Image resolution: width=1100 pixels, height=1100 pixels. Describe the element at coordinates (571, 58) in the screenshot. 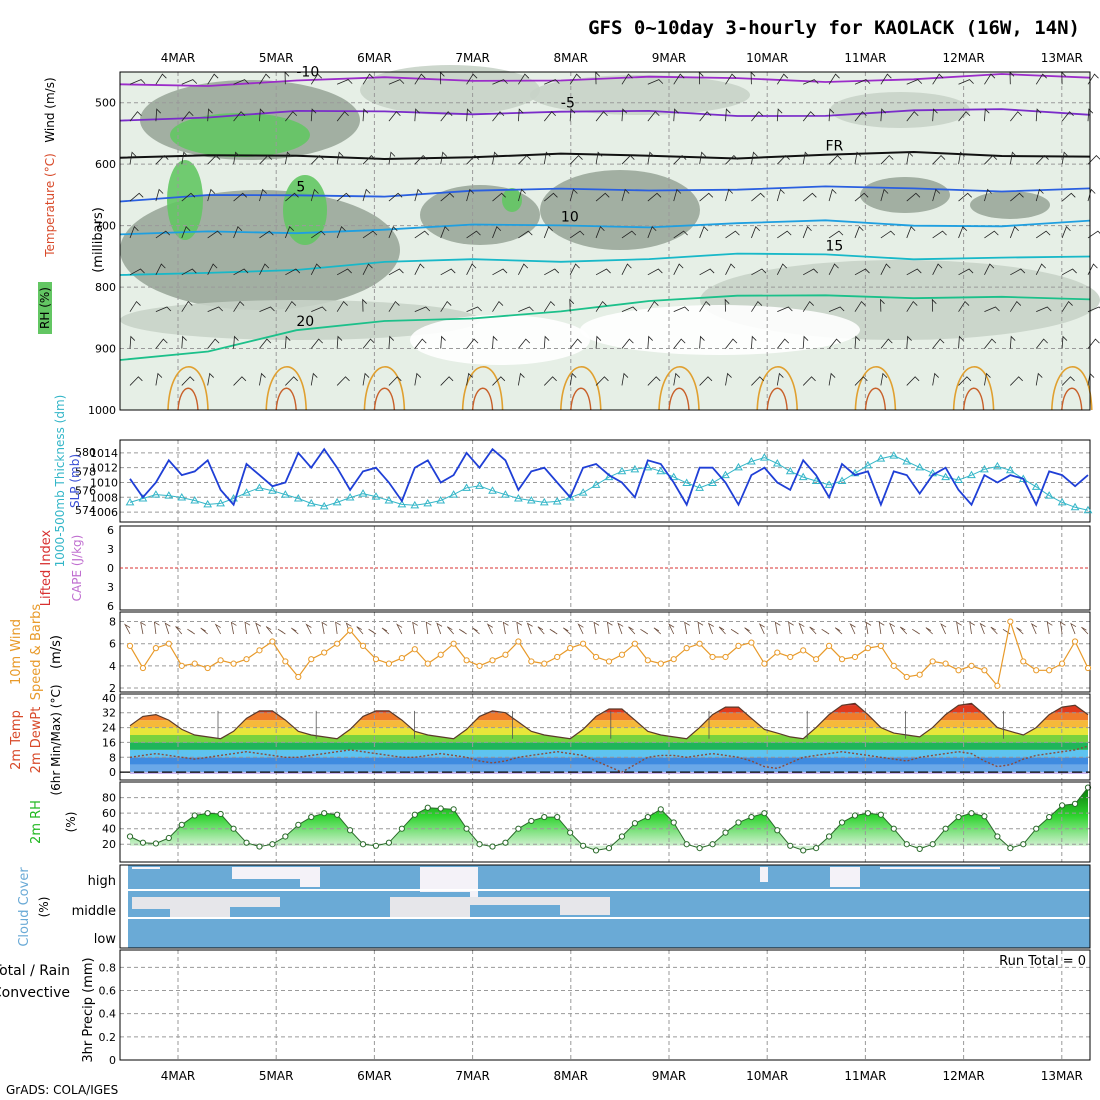

I see `date-label-top: 8MAR` at that location.